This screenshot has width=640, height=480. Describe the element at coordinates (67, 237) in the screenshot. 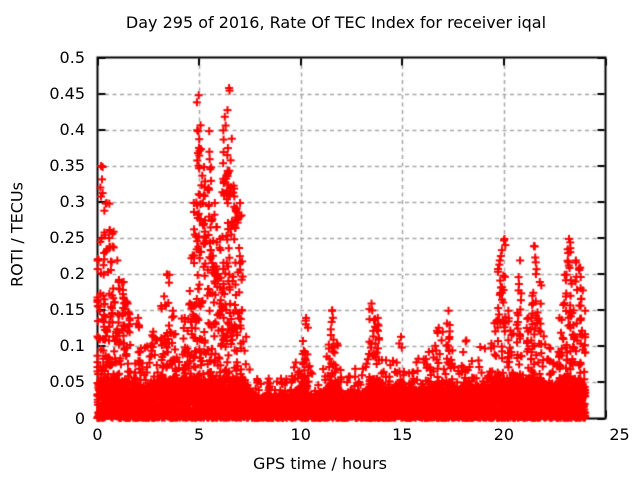

I see `y-tick-label: 0.25` at that location.